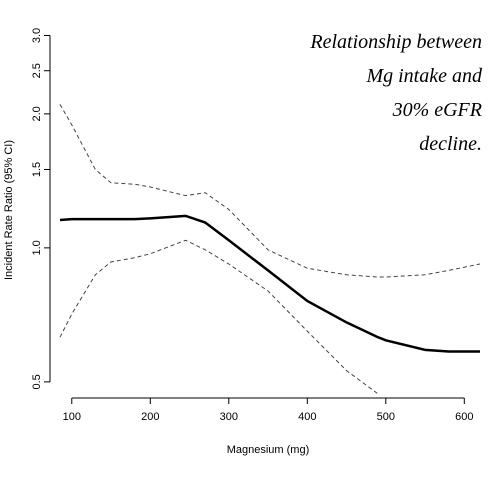  I want to click on x-axis-label: Magnesium (mg), so click(268, 450).